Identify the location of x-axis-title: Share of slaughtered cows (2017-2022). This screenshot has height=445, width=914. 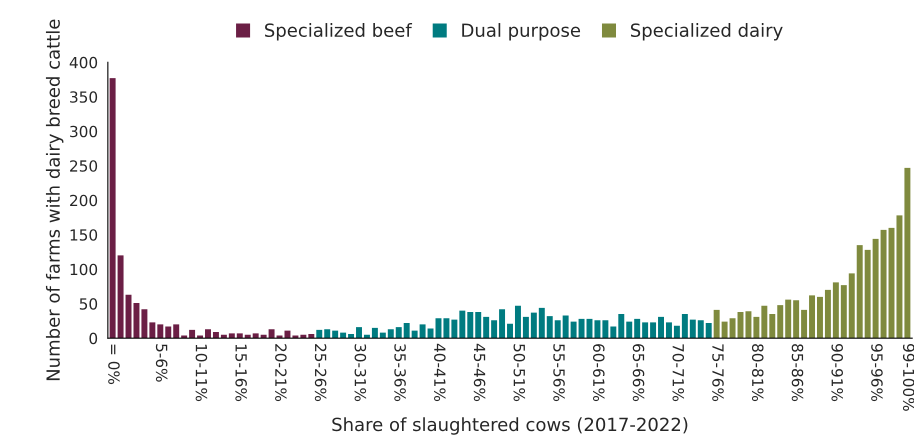
(510, 426).